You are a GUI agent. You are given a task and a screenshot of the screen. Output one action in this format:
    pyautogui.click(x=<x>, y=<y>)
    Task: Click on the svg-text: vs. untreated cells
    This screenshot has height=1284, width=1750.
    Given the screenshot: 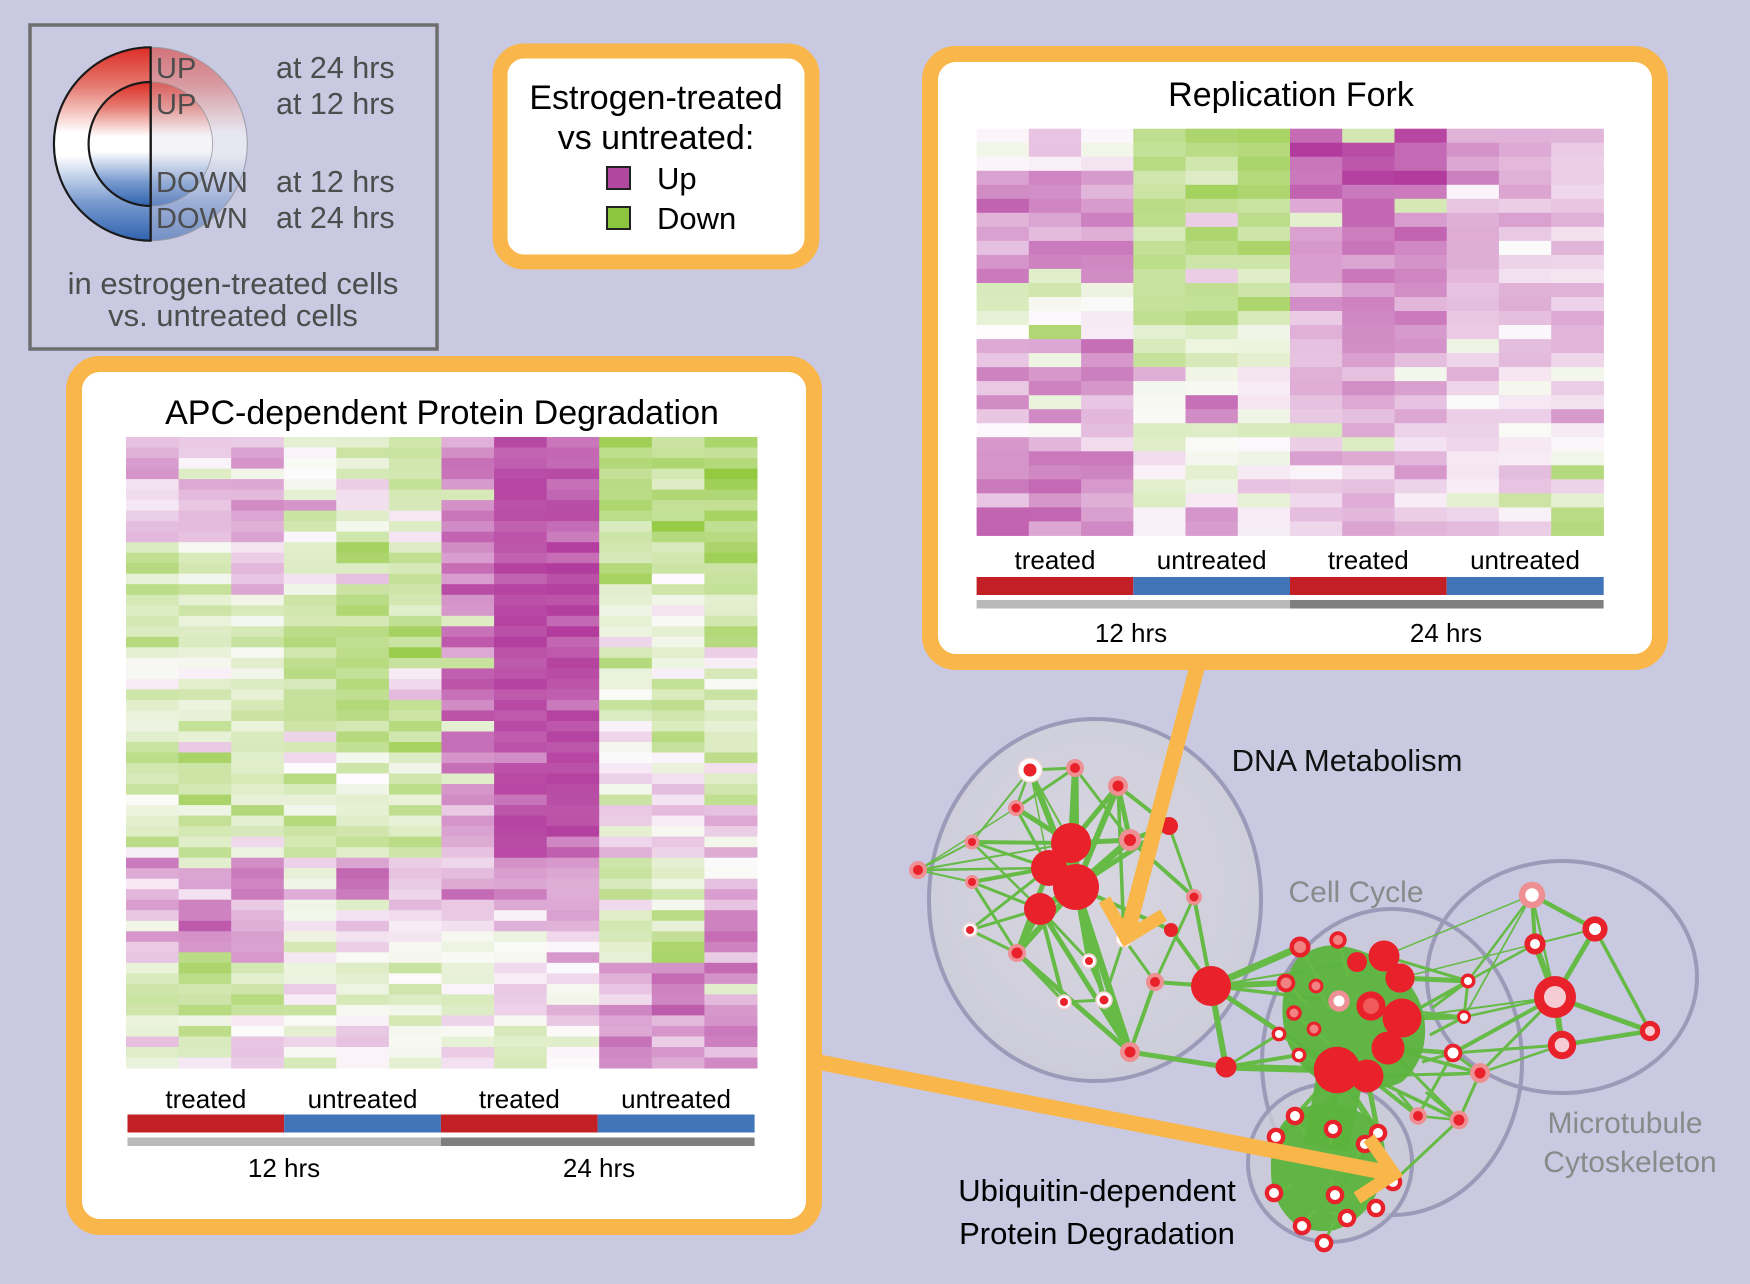 What is the action you would take?
    pyautogui.click(x=233, y=315)
    